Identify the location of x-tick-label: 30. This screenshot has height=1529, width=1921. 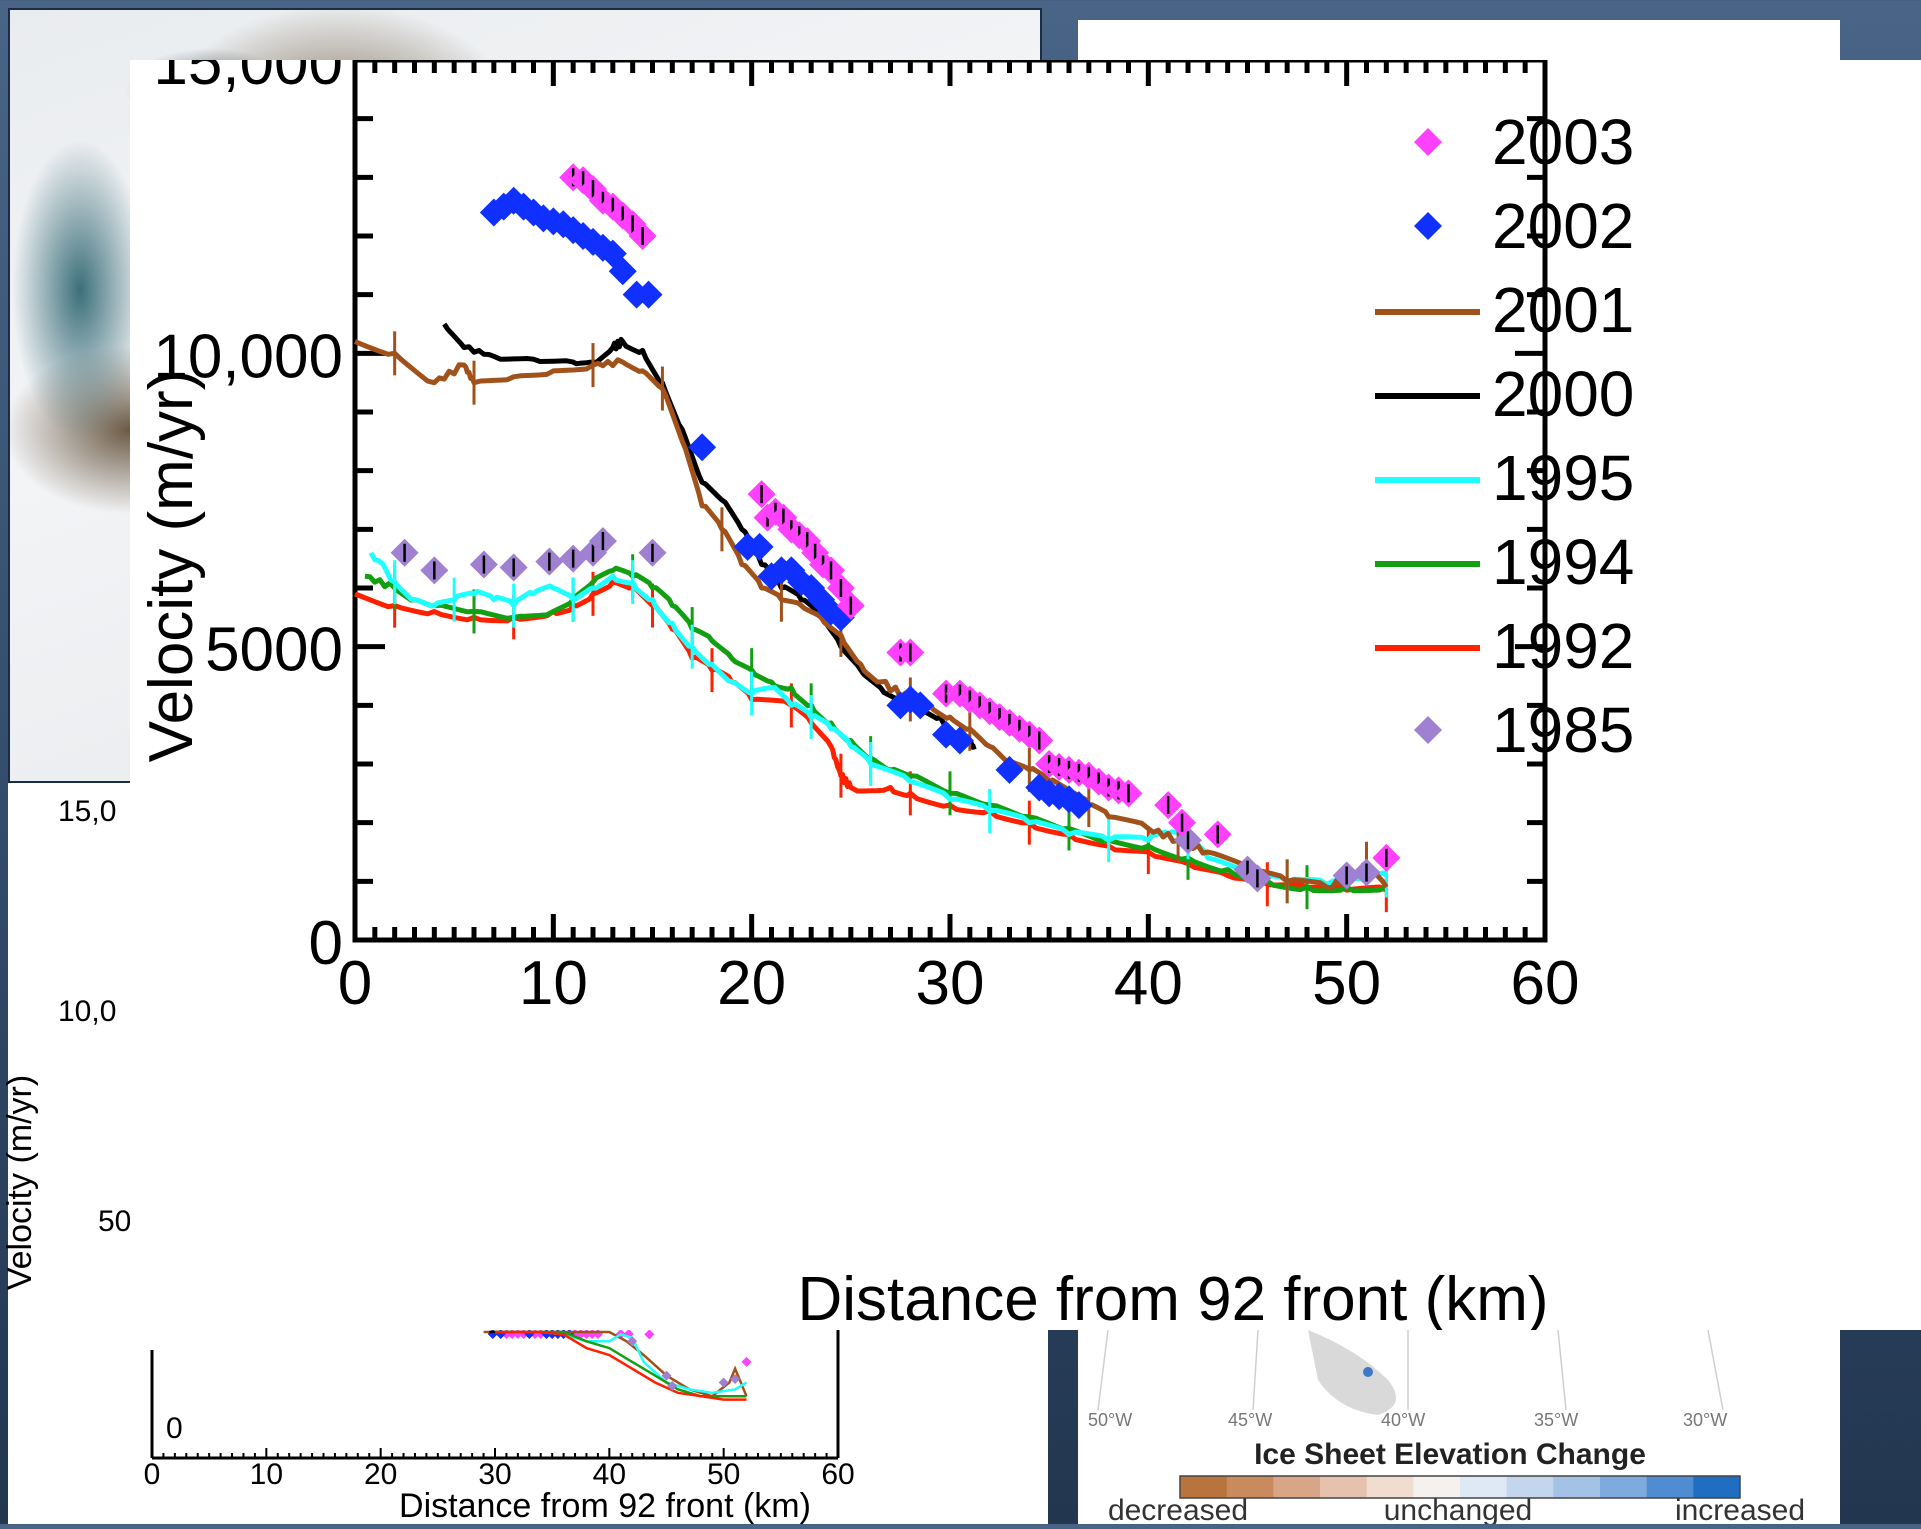
(950, 983).